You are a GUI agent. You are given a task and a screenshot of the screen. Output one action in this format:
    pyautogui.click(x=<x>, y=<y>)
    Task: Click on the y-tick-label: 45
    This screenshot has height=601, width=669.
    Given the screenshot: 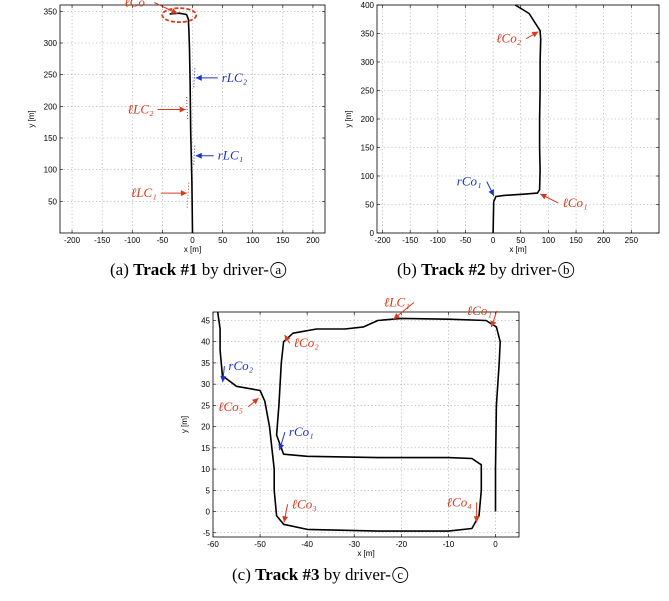 What is the action you would take?
    pyautogui.click(x=205, y=320)
    